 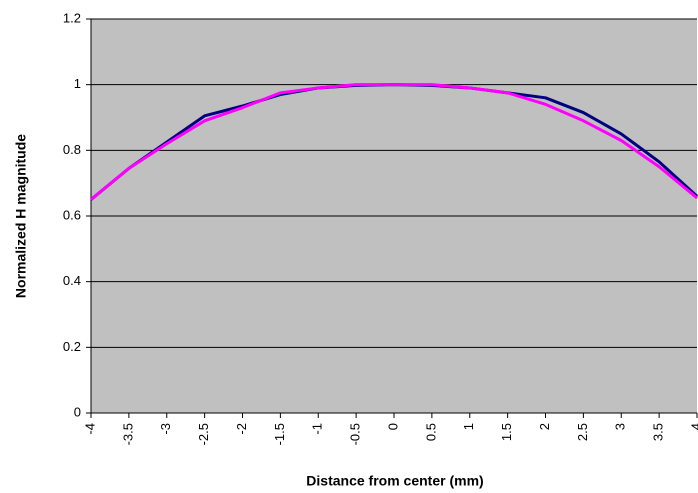 What do you see at coordinates (506, 432) in the screenshot?
I see `x-tick-label: 1.5` at bounding box center [506, 432].